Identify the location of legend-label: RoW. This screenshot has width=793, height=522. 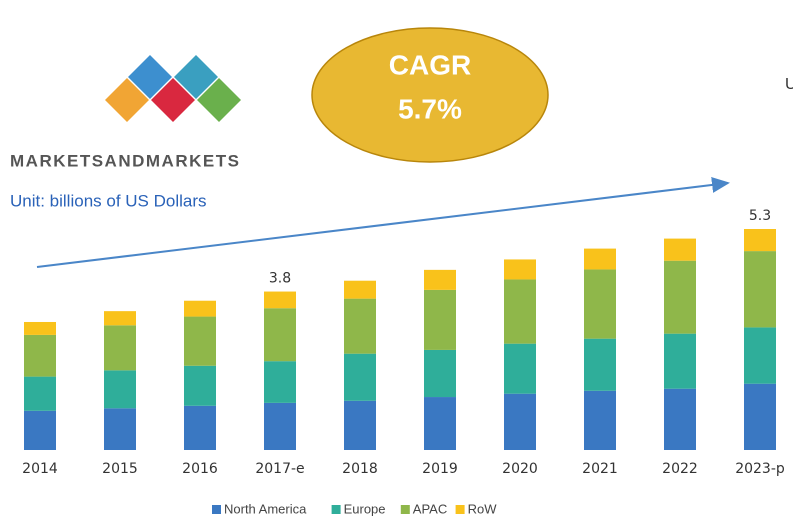
(483, 508).